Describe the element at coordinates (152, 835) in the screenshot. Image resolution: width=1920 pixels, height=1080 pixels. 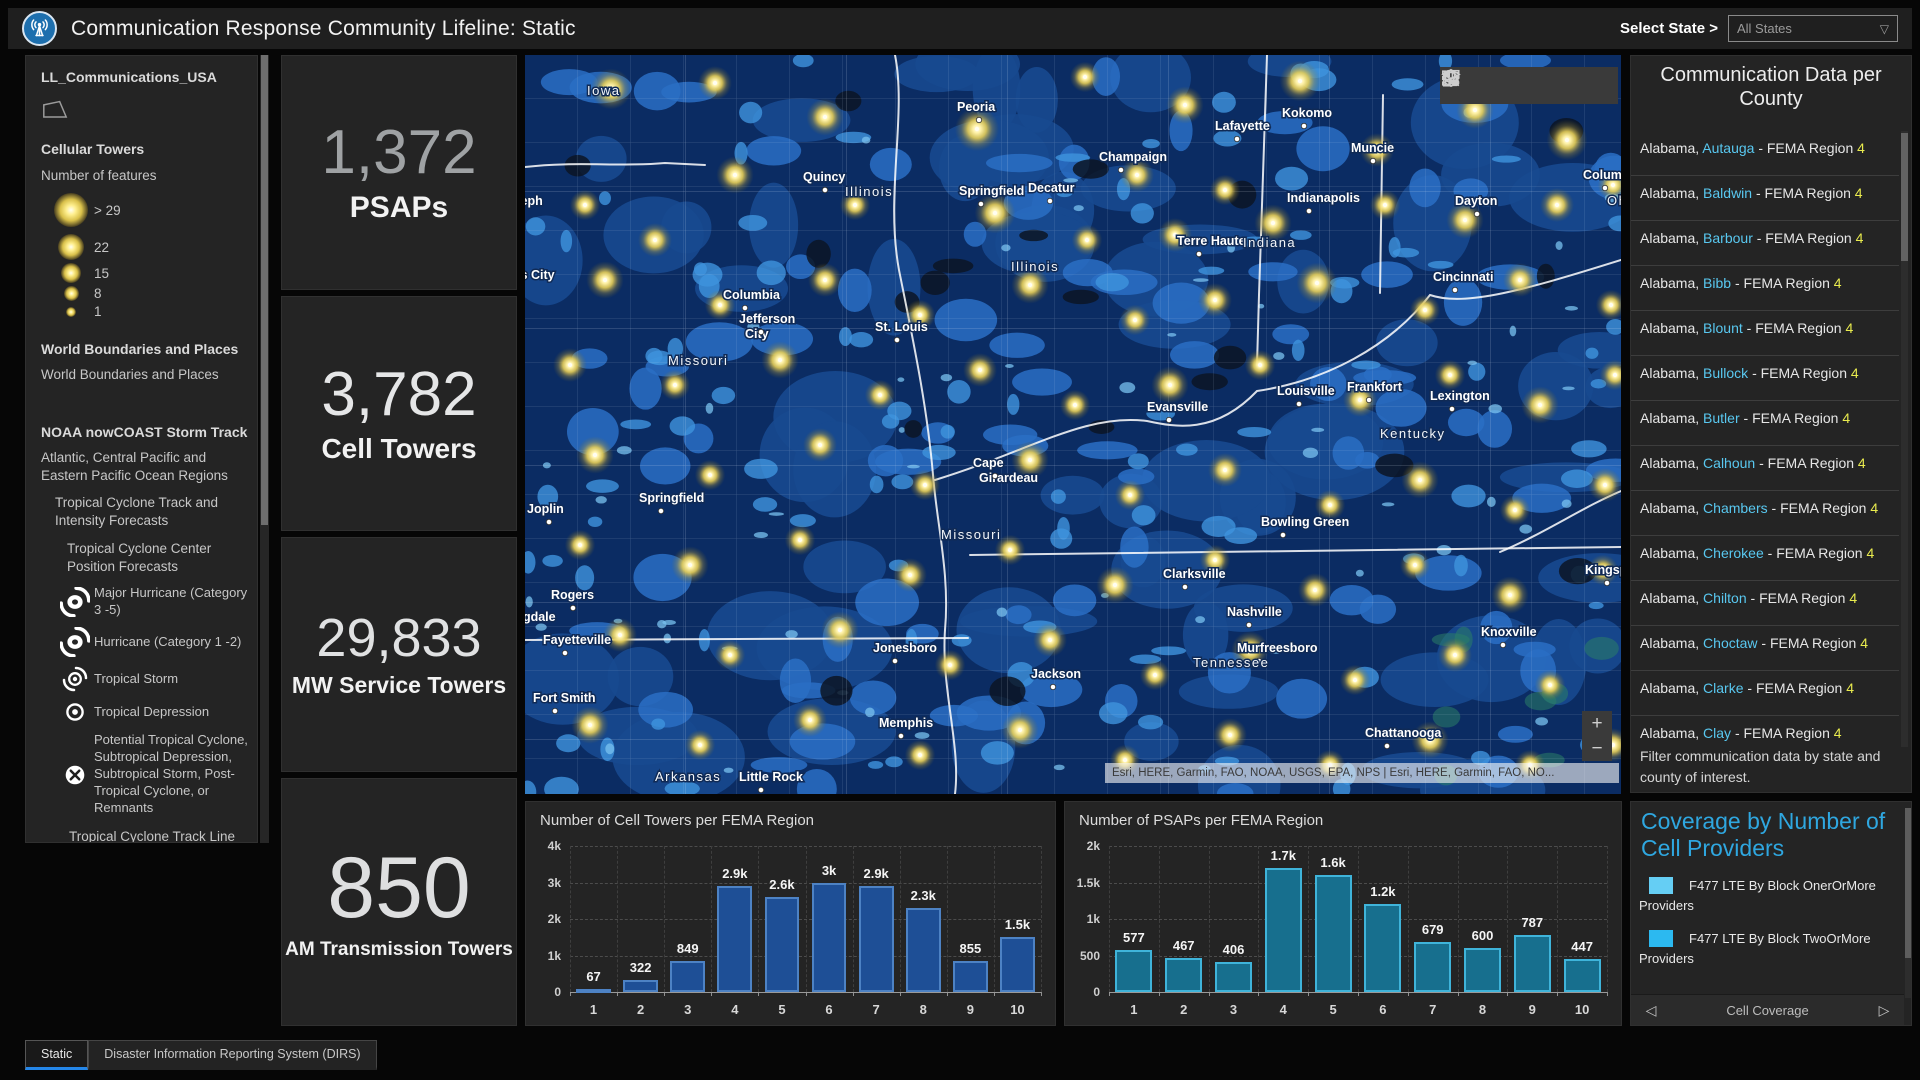
I see `track-line-label: Tropical Cyclone Track Line` at that location.